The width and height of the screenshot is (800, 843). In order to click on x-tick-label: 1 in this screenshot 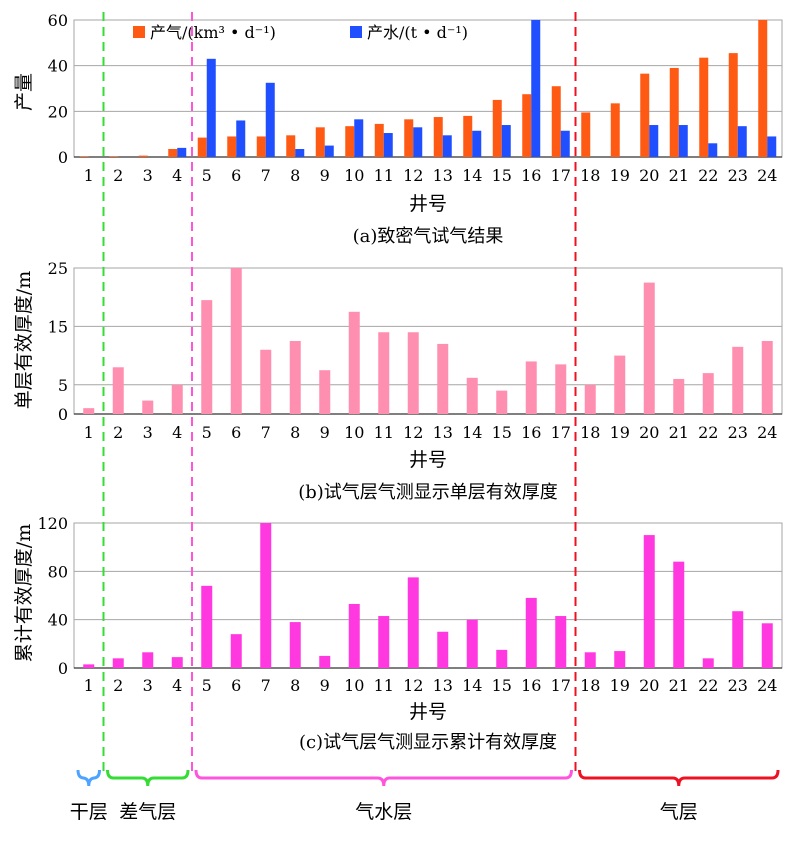, I will do `click(89, 175)`.